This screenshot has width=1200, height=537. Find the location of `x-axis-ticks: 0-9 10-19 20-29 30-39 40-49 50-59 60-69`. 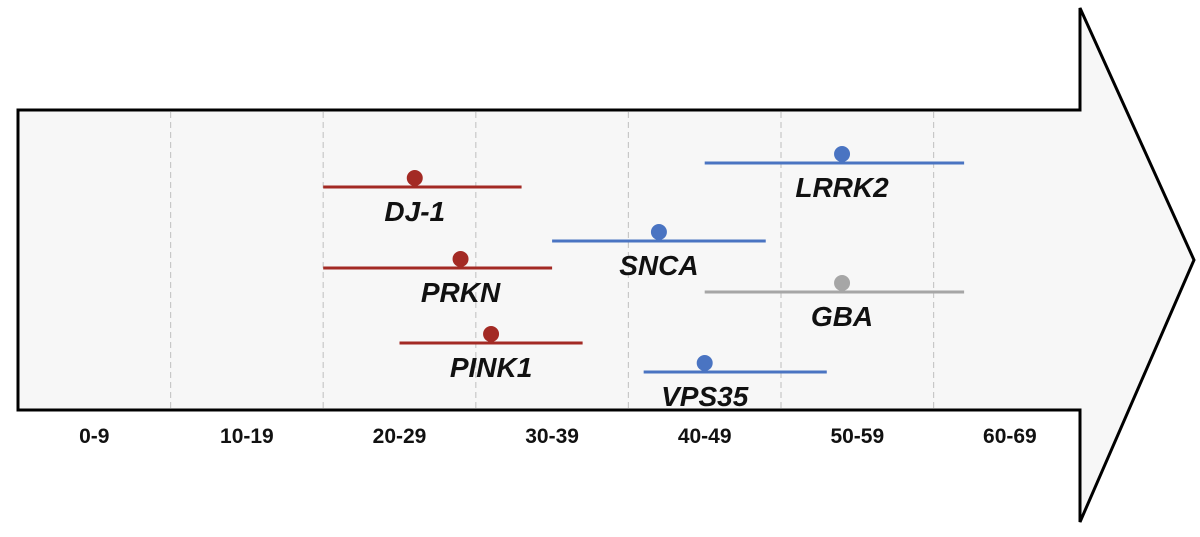

x-axis-ticks: 0-9 10-19 20-29 30-39 40-49 50-59 60-69 is located at coordinates (558, 436).